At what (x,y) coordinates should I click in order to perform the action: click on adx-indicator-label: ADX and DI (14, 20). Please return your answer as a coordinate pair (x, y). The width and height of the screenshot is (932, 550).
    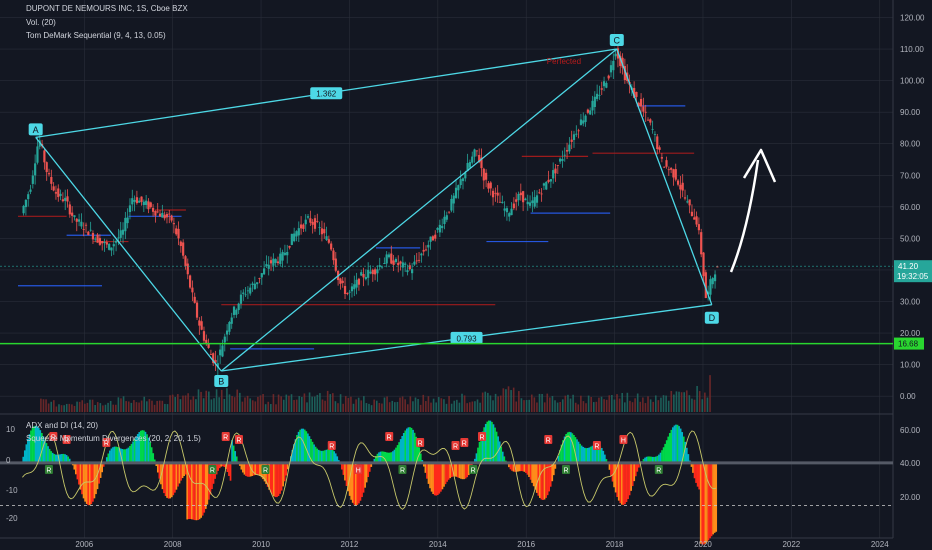
    Looking at the image, I should click on (62, 425).